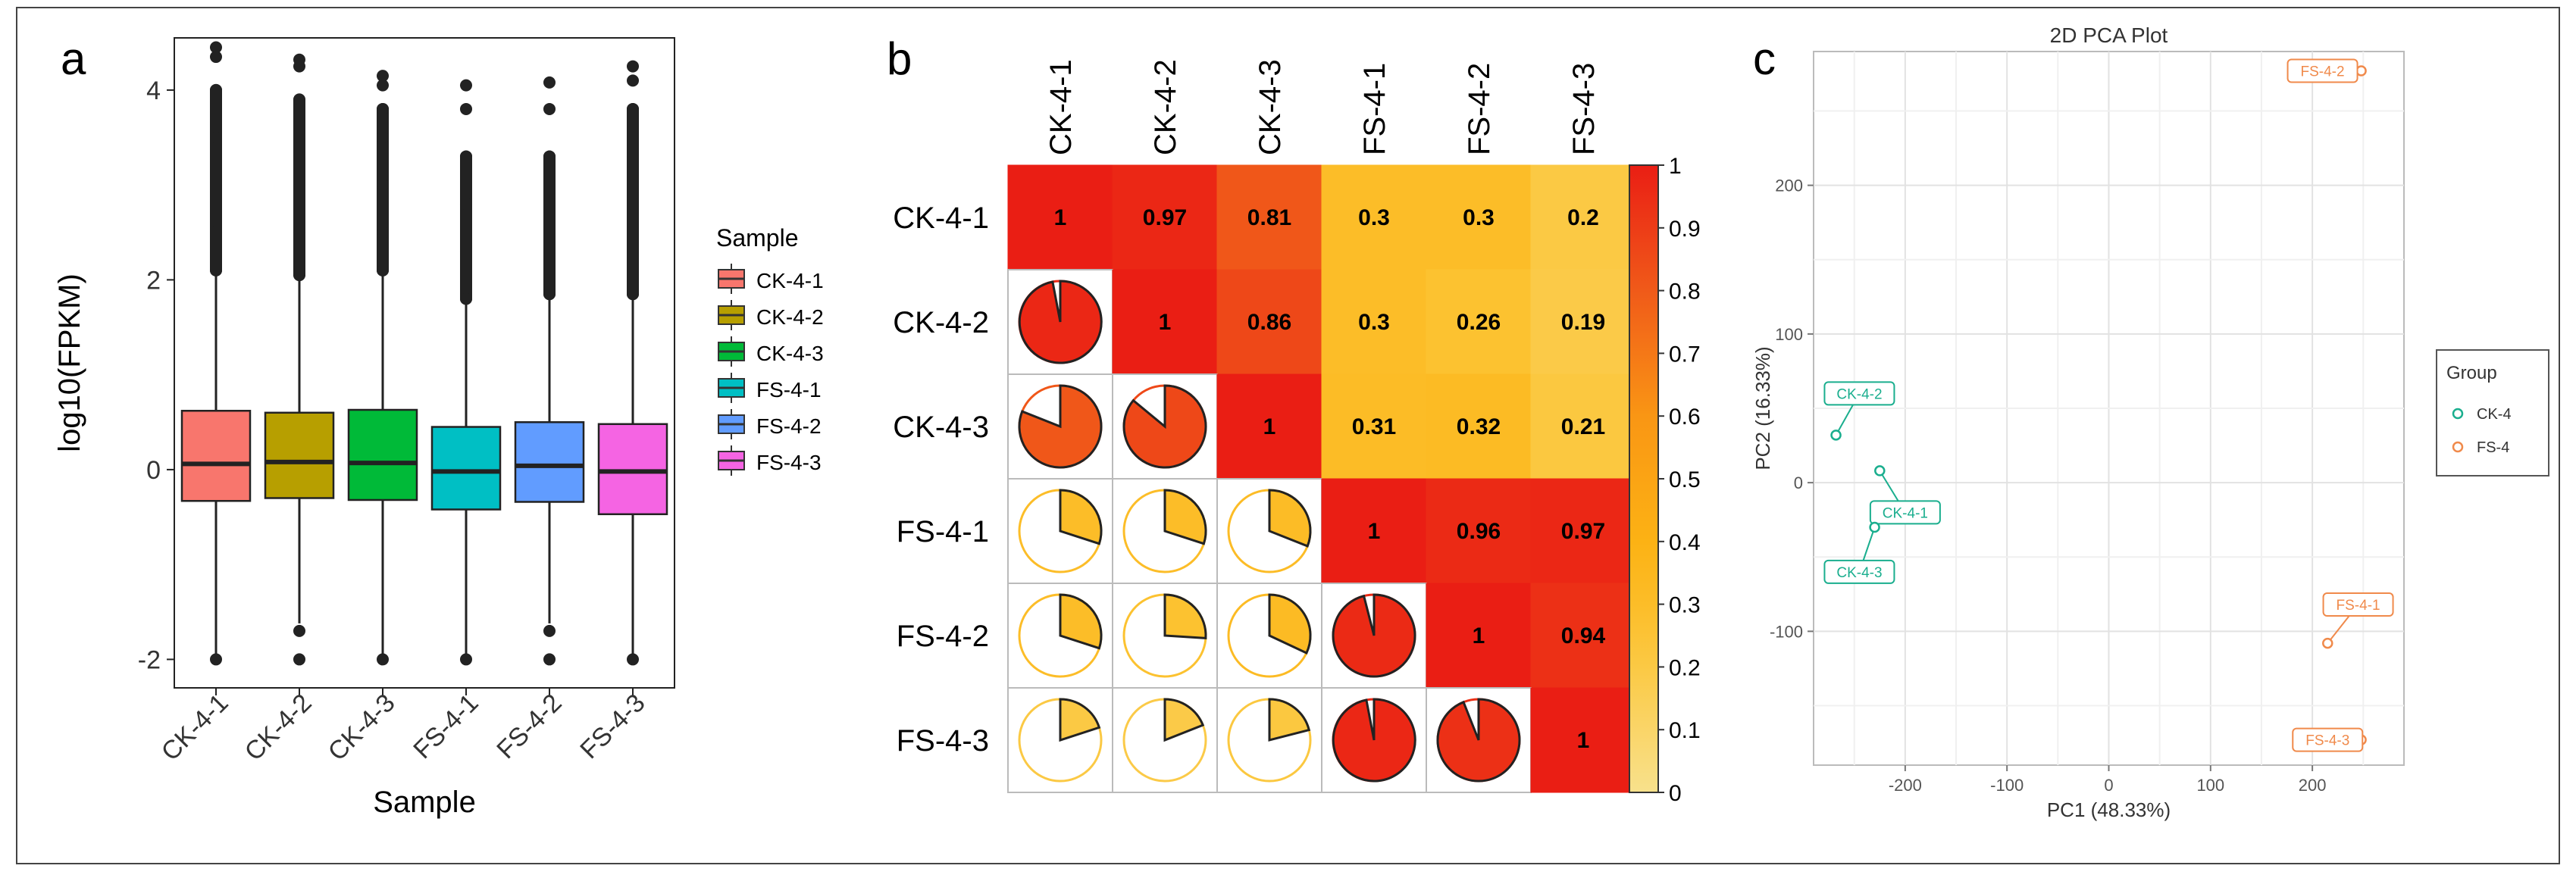 This screenshot has width=2576, height=878. I want to click on colorbar-tick-label: 0.4, so click(1685, 542).